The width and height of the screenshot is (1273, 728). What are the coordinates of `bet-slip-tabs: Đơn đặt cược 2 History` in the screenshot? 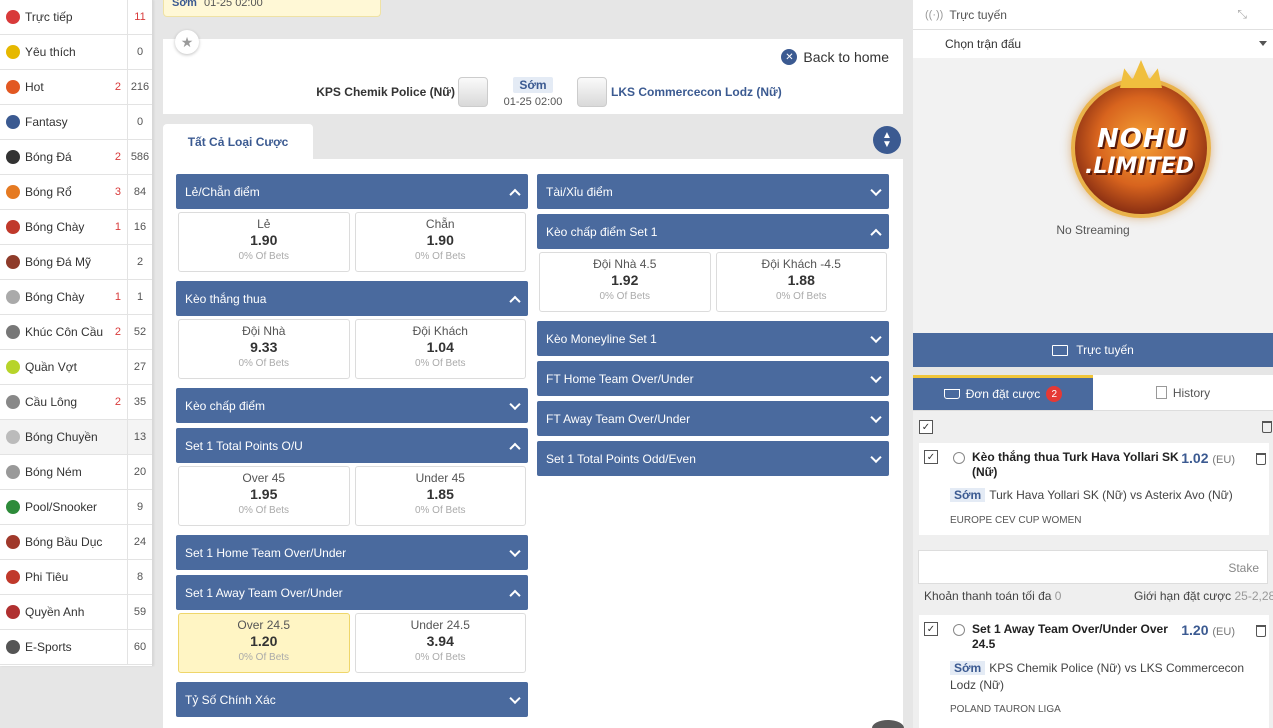 It's located at (1093, 393).